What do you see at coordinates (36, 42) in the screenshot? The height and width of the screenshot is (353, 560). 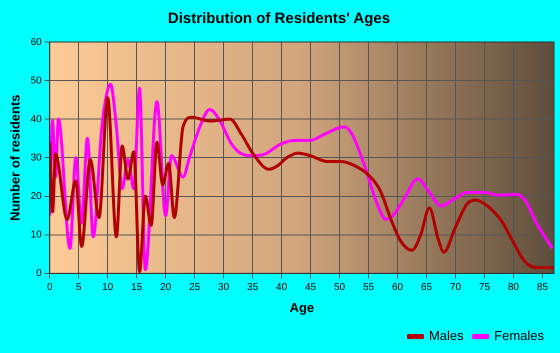 I see `y-tick-label: 60` at bounding box center [36, 42].